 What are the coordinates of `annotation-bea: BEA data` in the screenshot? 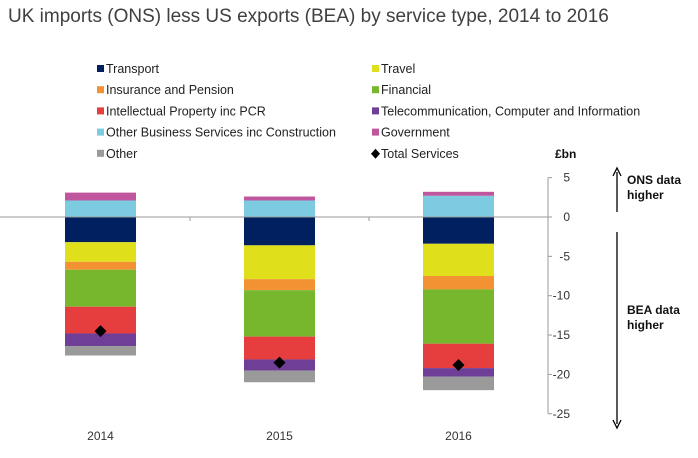 It's located at (653, 310).